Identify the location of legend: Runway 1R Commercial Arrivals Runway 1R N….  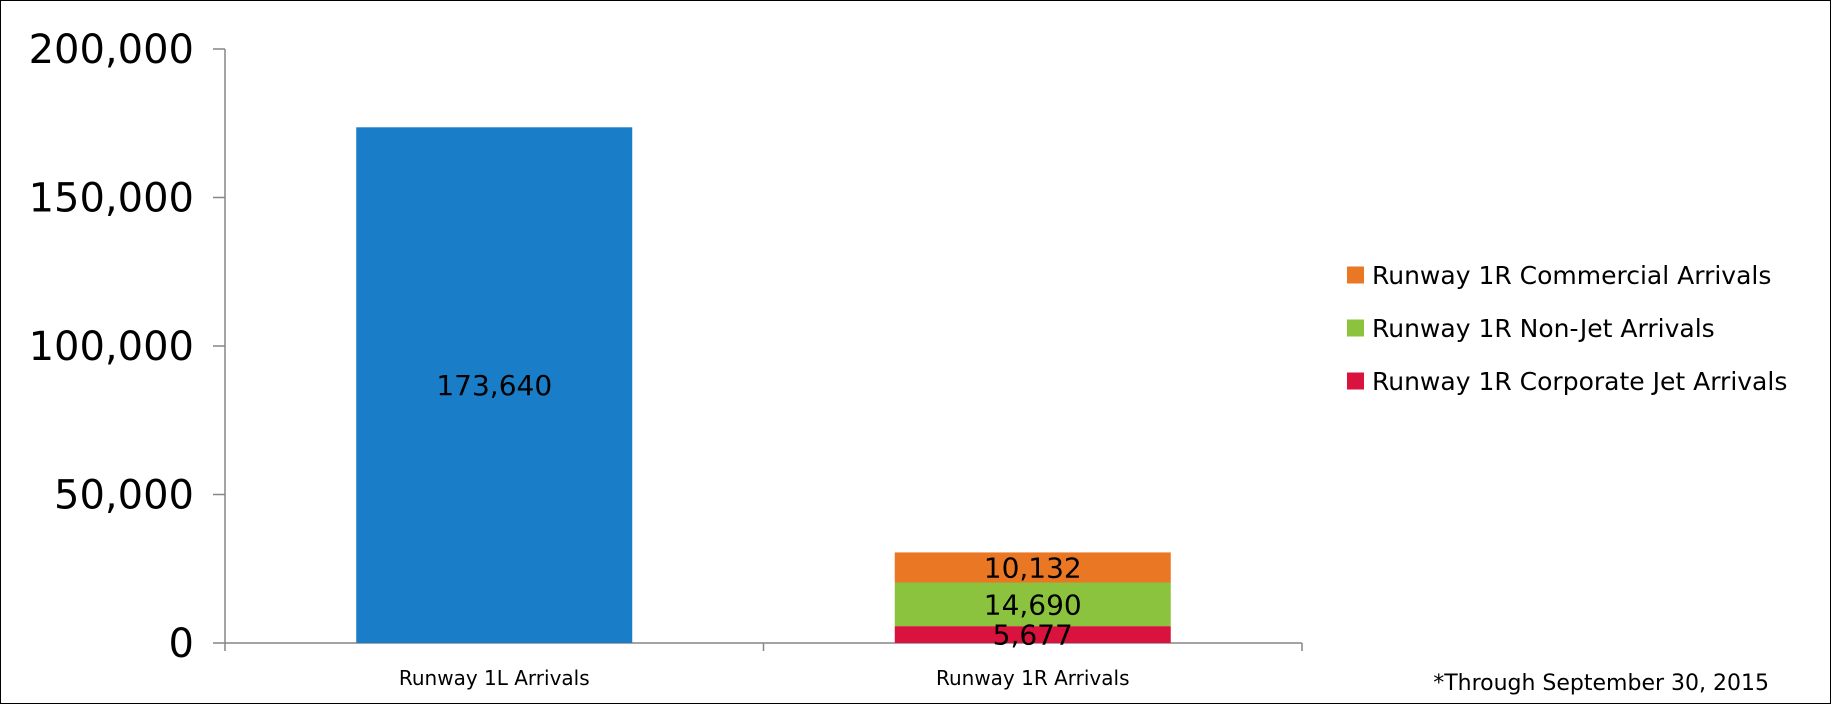
(1567, 328).